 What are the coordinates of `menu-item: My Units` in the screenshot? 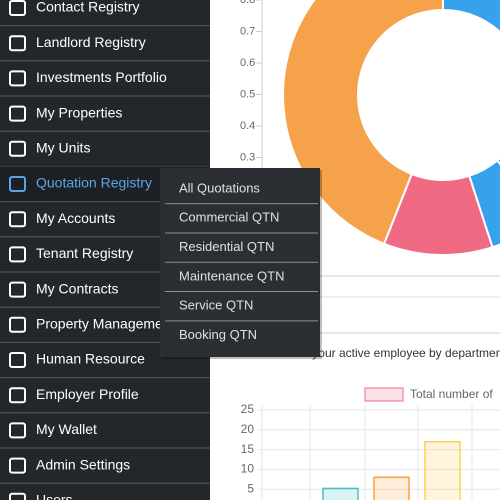 It's located at (63, 148).